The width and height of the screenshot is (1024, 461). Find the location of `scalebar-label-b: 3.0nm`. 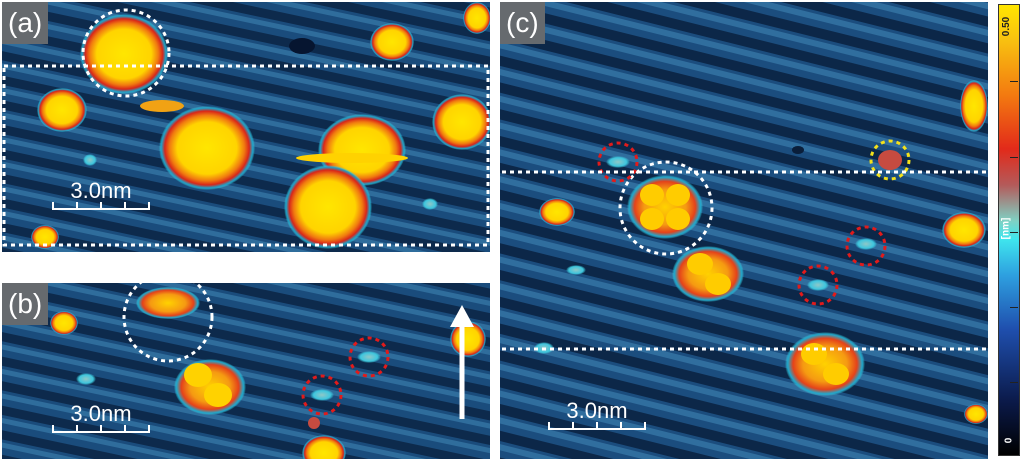

scalebar-label-b: 3.0nm is located at coordinates (101, 413).